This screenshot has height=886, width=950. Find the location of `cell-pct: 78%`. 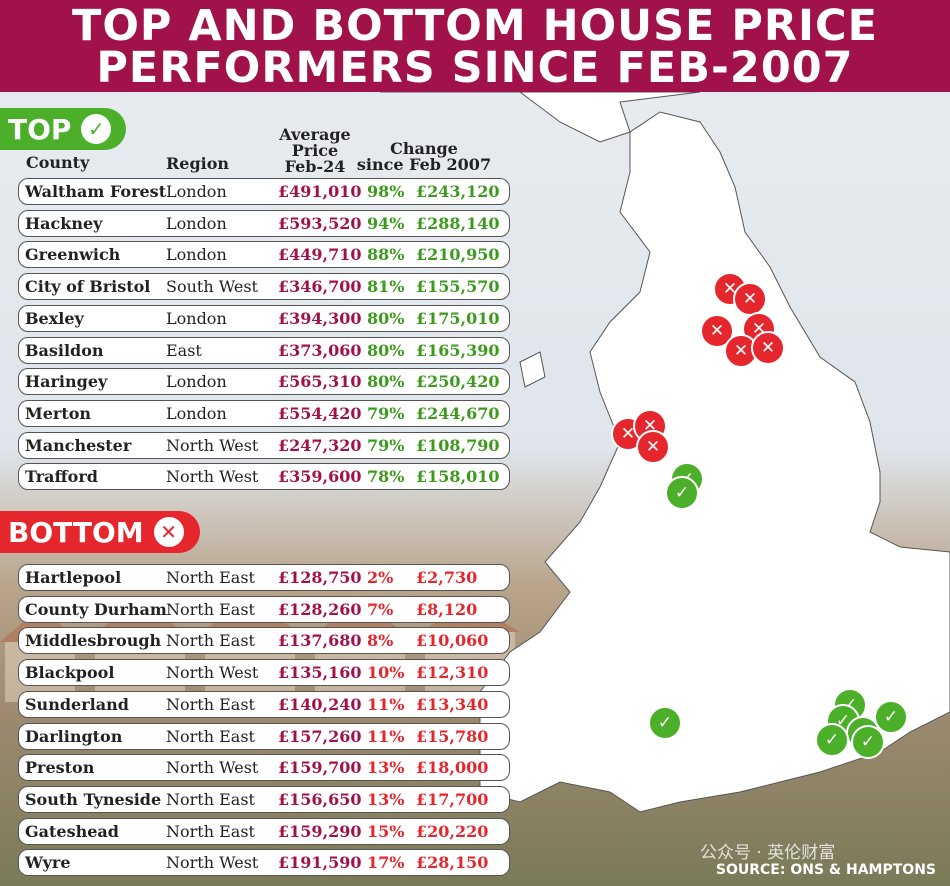

cell-pct: 78% is located at coordinates (386, 477).